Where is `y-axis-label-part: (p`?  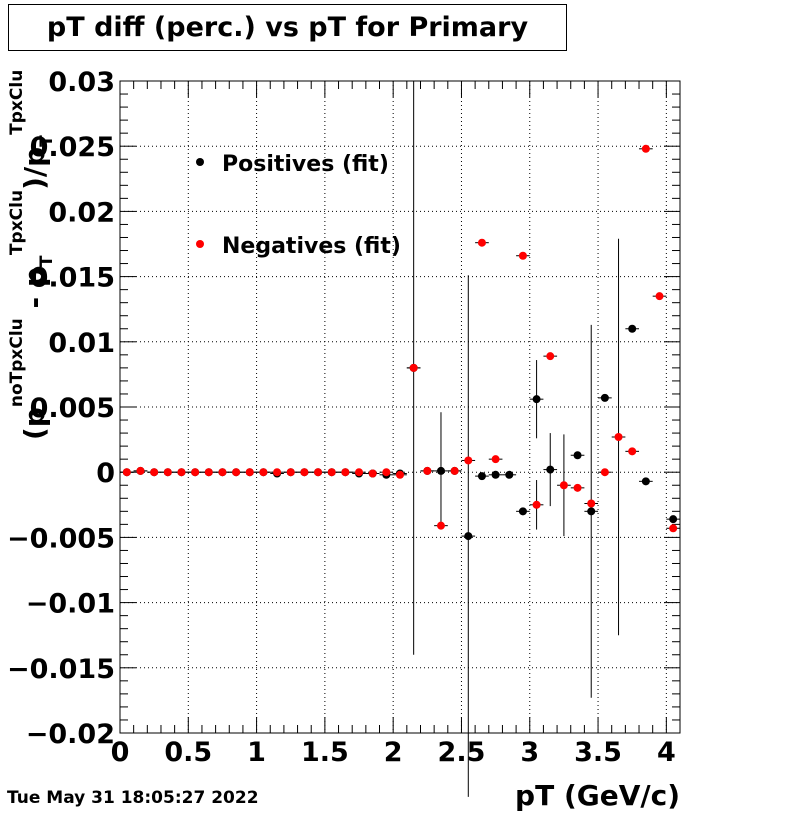 y-axis-label-part: (p is located at coordinates (34, 423).